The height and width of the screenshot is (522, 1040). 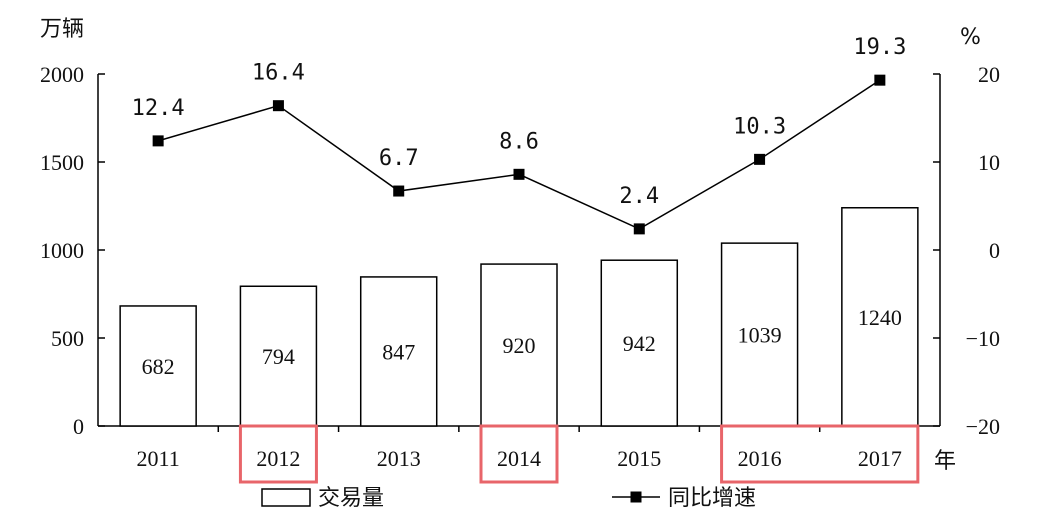 I want to click on growth-point-label: 19.3, so click(x=879, y=47).